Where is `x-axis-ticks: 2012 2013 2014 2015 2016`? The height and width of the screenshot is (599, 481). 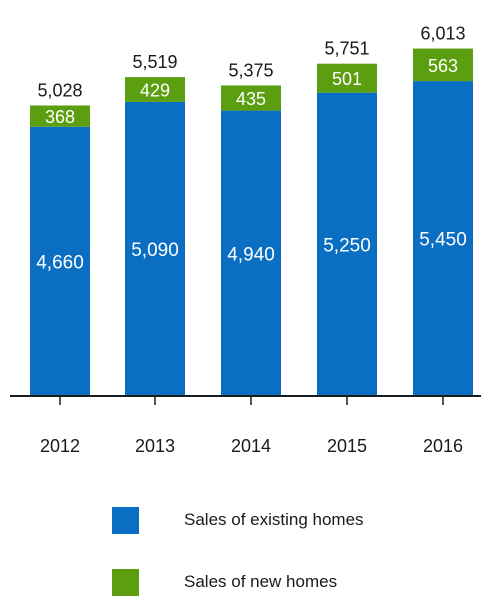 x-axis-ticks: 2012 2013 2014 2015 2016 is located at coordinates (251, 426).